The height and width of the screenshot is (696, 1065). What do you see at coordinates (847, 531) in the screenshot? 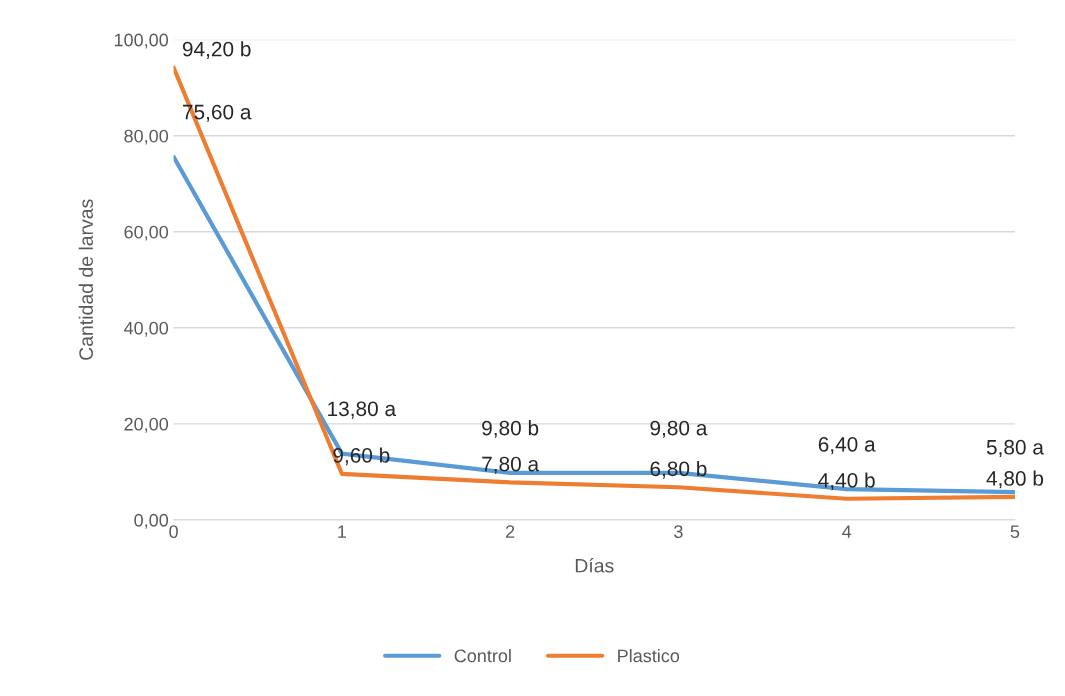
I see `x-tick-label: 4` at bounding box center [847, 531].